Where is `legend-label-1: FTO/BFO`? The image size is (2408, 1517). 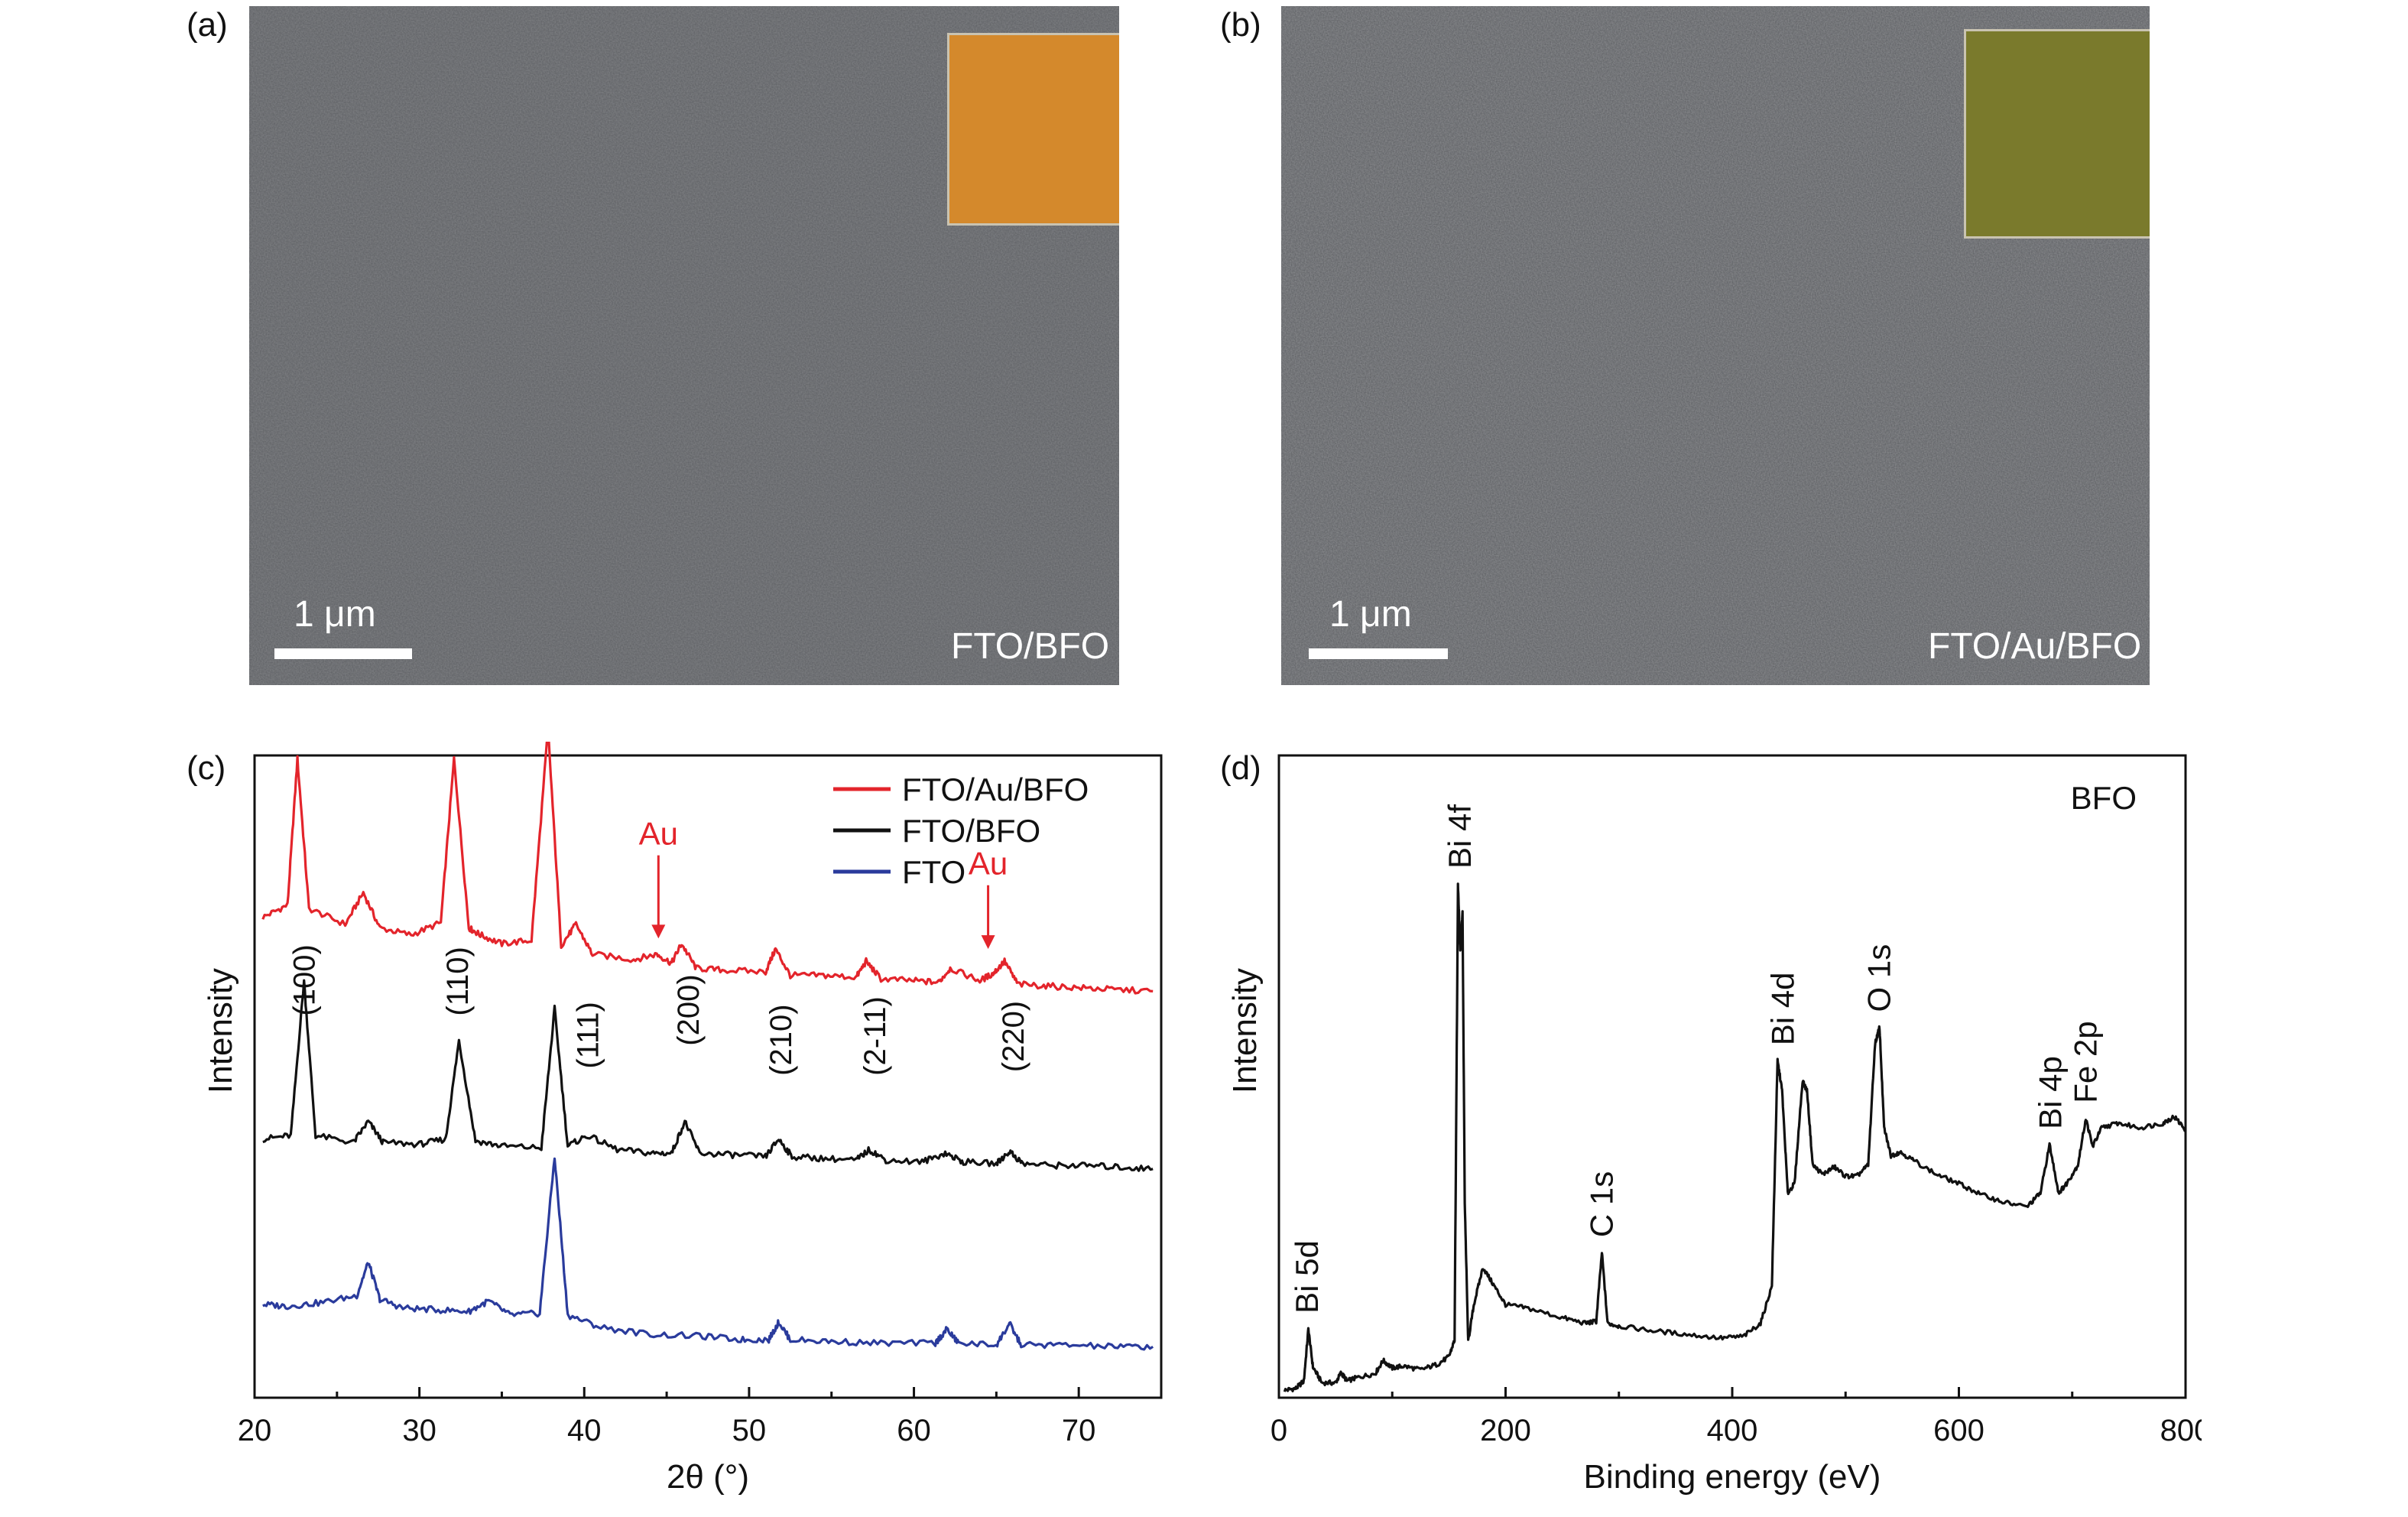 legend-label-1: FTO/BFO is located at coordinates (971, 831).